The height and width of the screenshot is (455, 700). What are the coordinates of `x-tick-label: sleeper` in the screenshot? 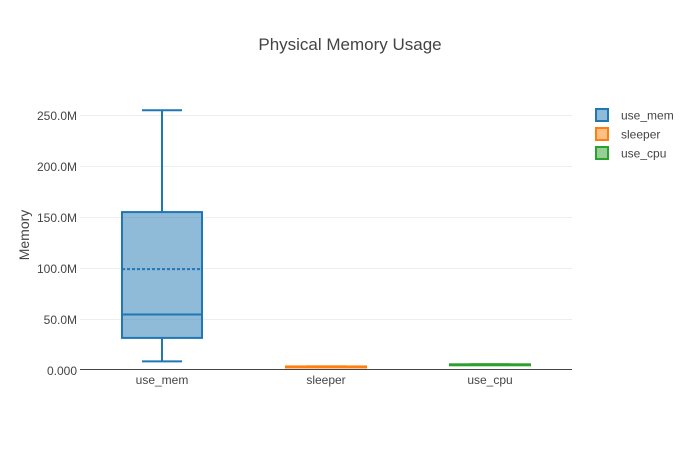 It's located at (325, 380).